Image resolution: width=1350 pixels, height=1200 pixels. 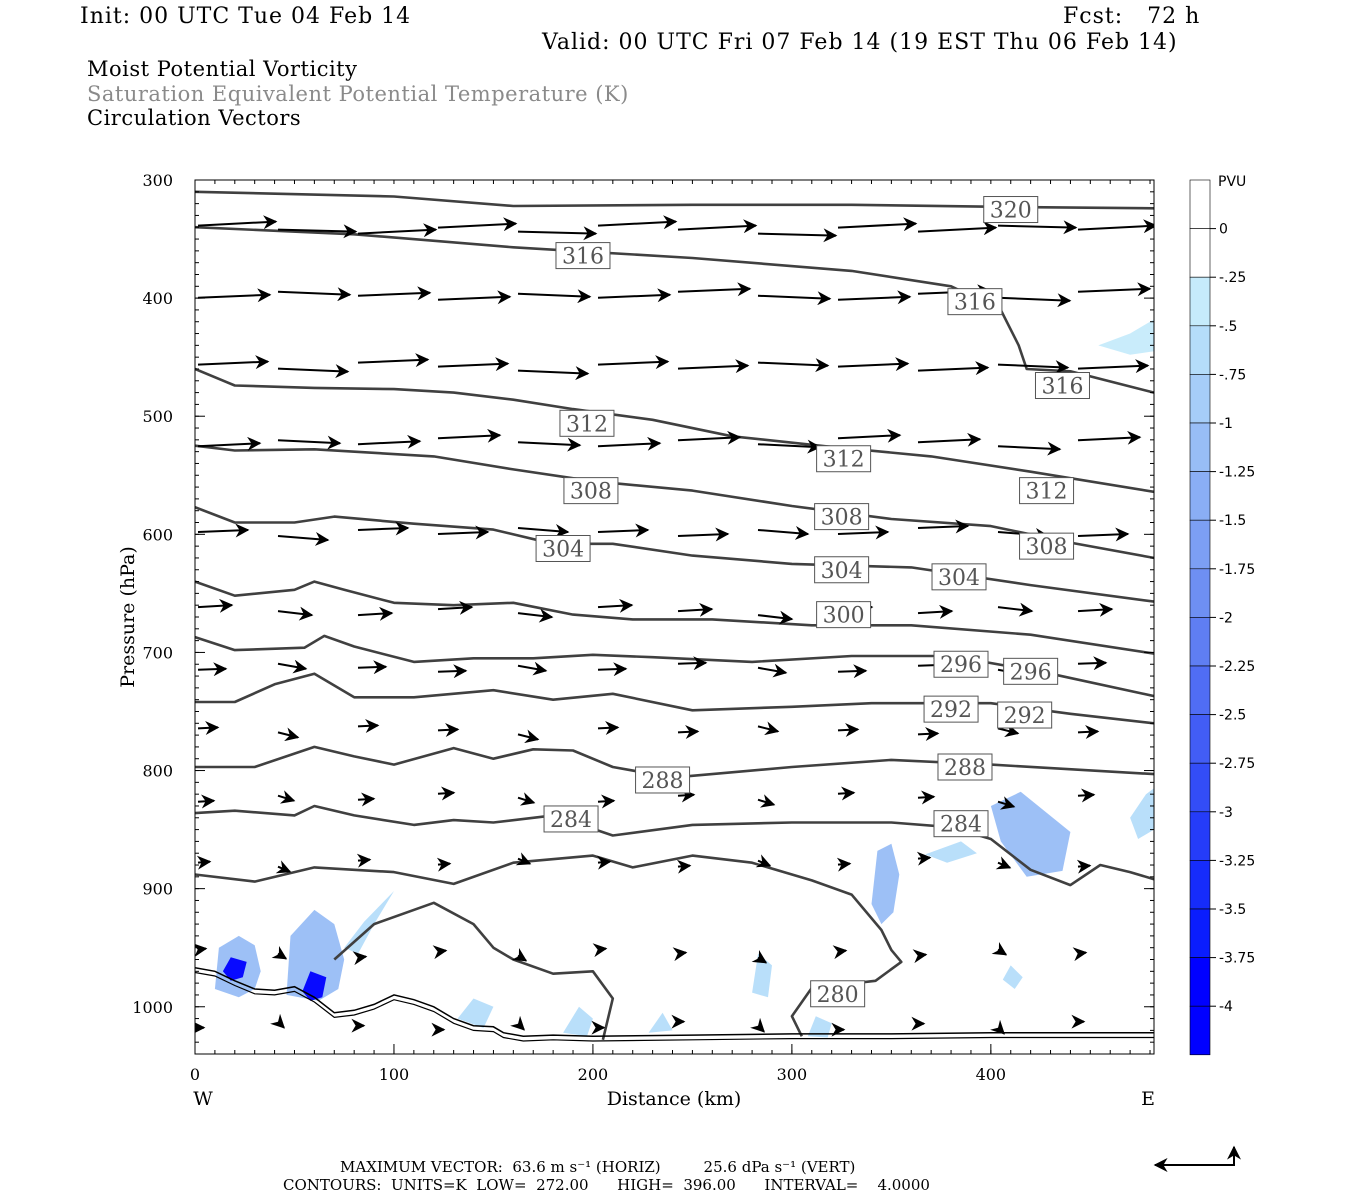 I want to click on colorbar-label: -3.75, so click(x=1237, y=959).